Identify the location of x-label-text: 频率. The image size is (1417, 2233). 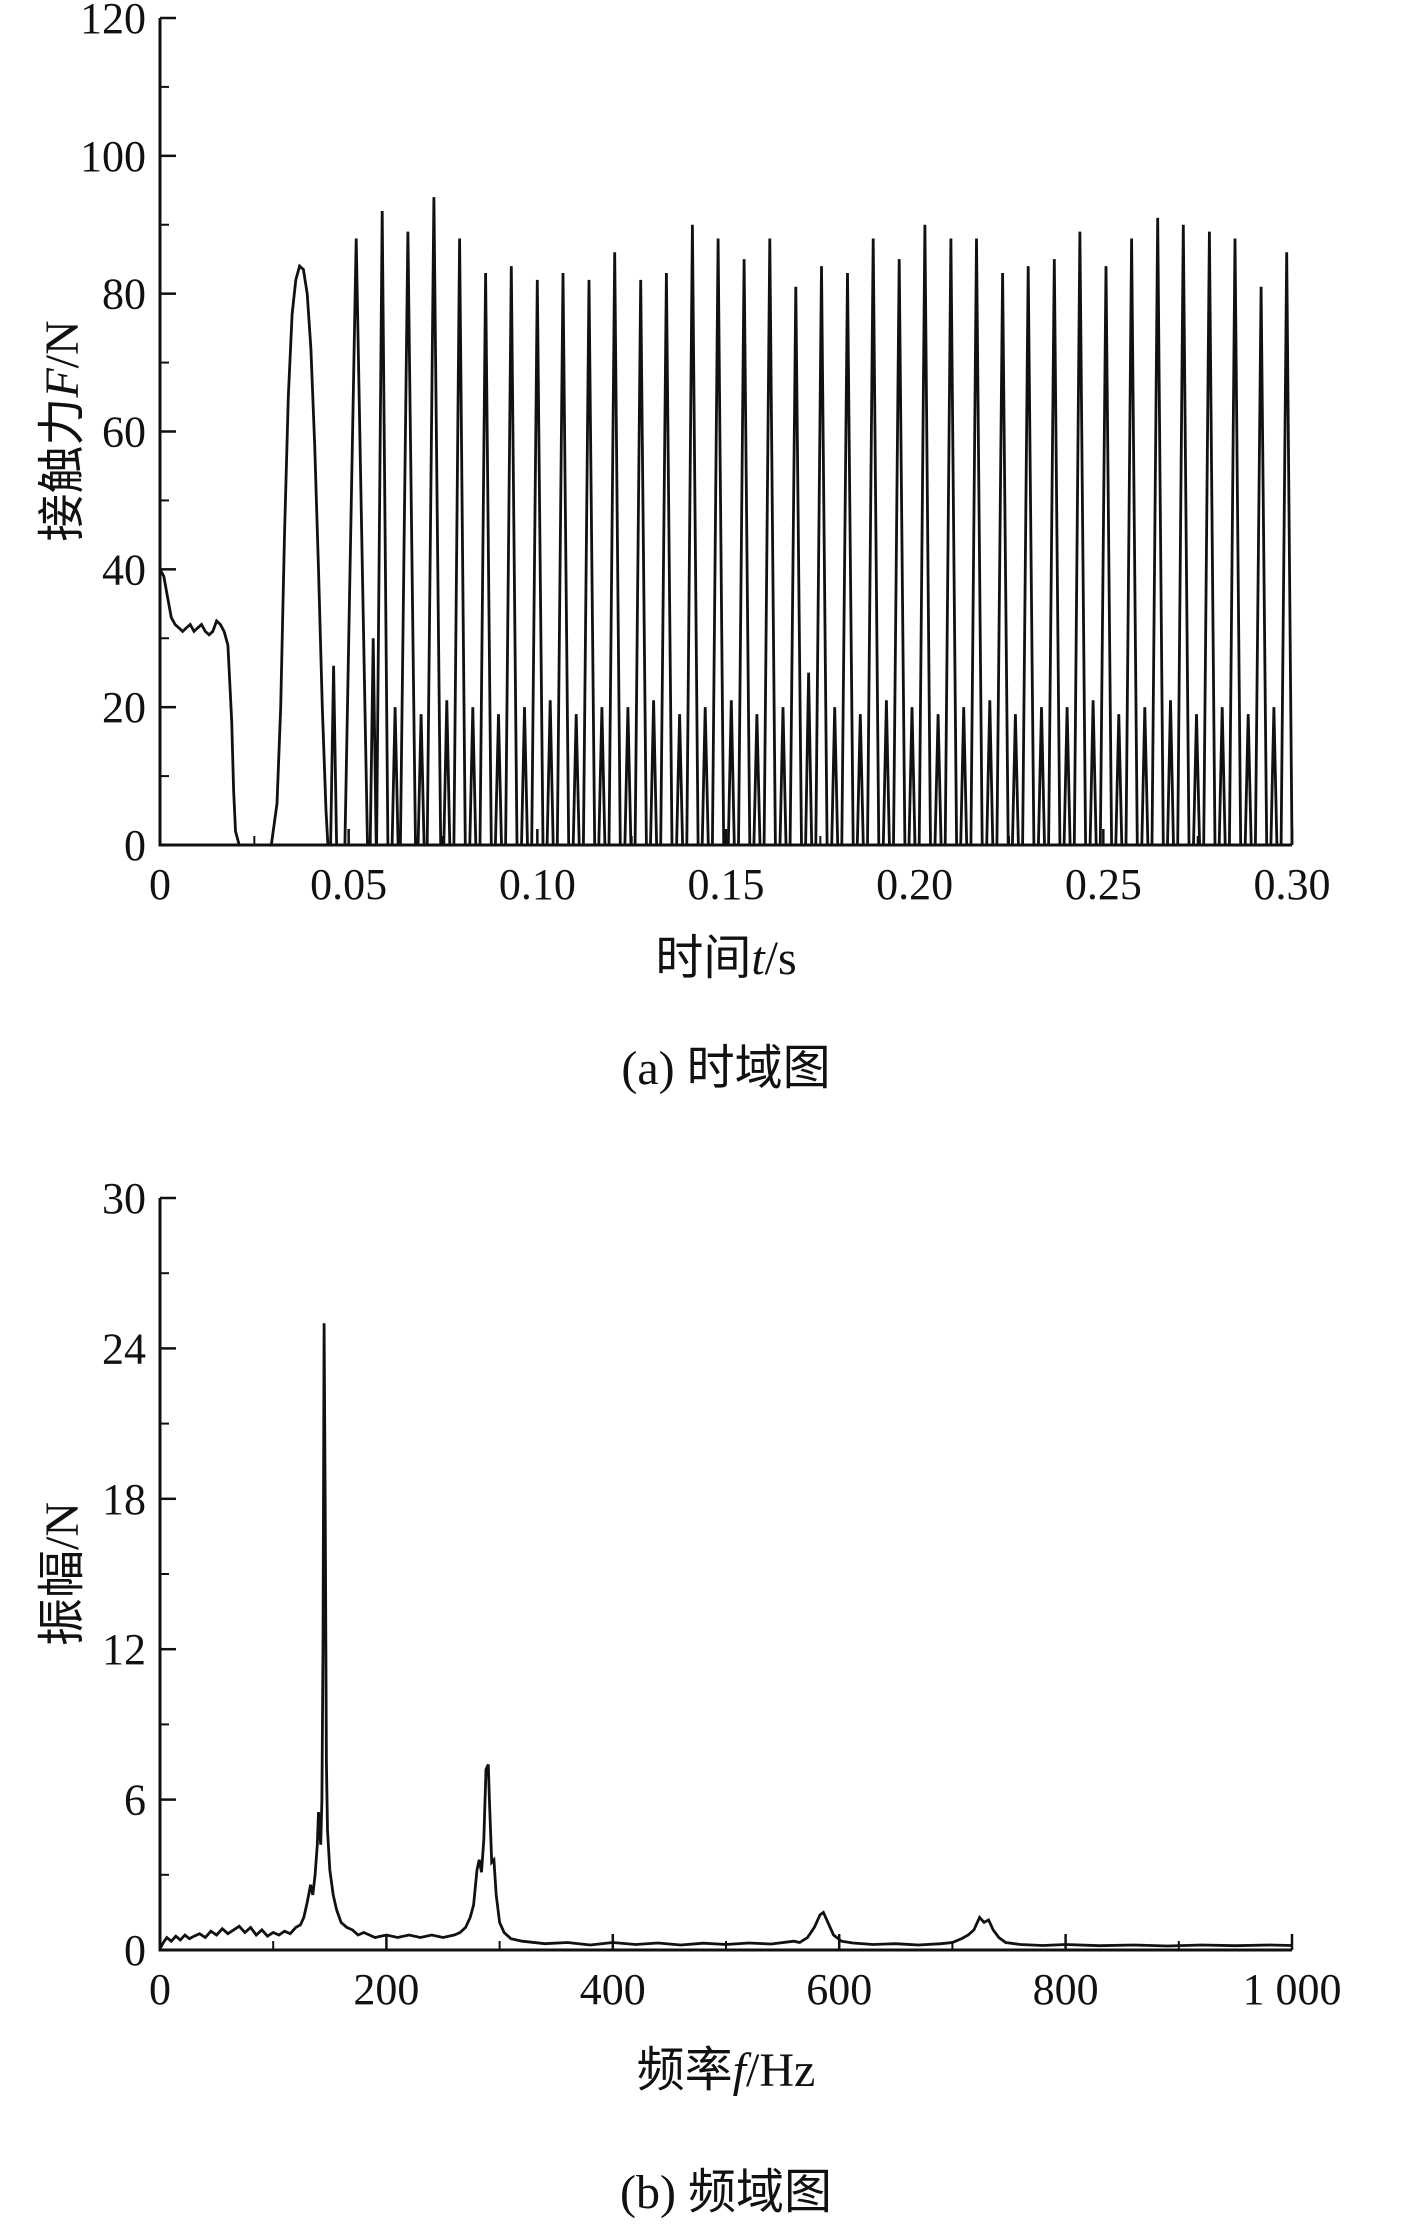
(684, 2070).